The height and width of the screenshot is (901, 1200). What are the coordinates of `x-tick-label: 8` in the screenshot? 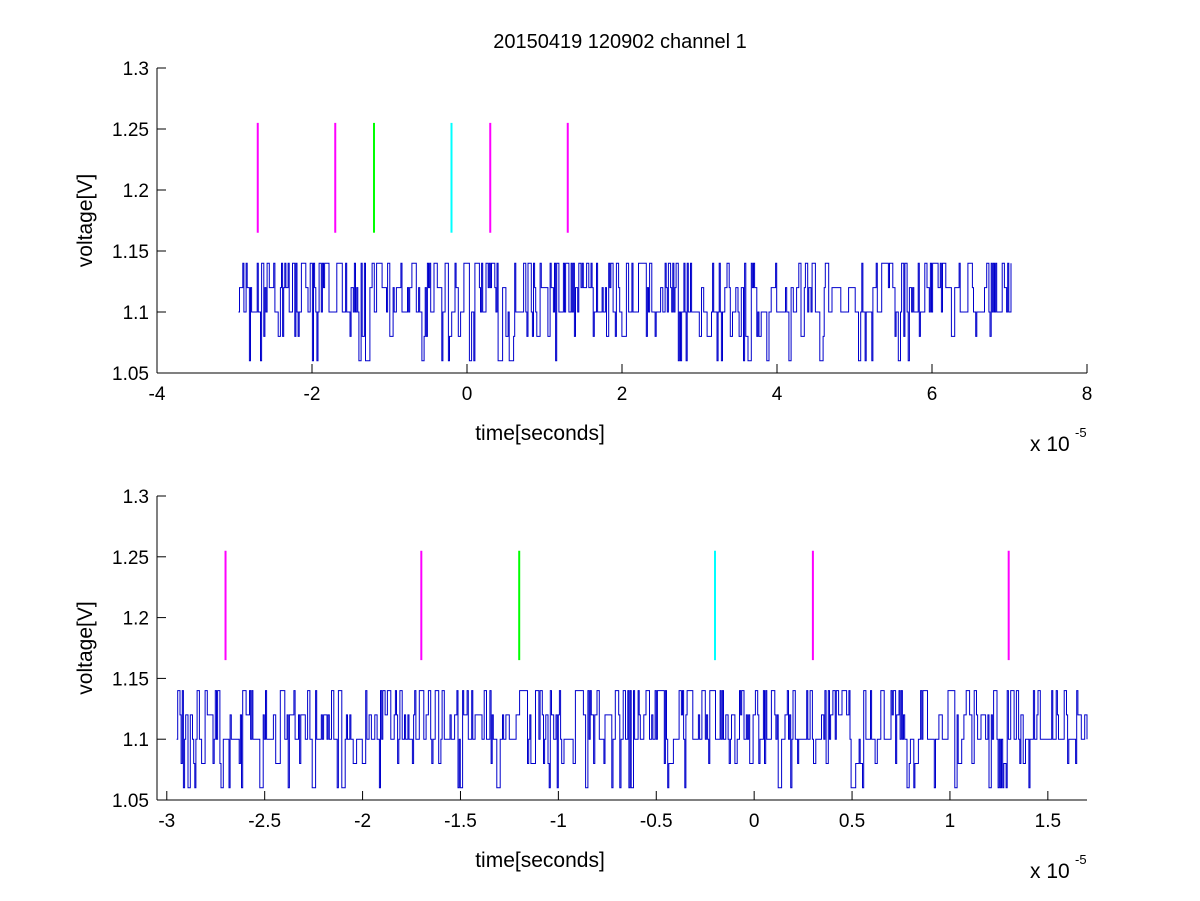 It's located at (1087, 394).